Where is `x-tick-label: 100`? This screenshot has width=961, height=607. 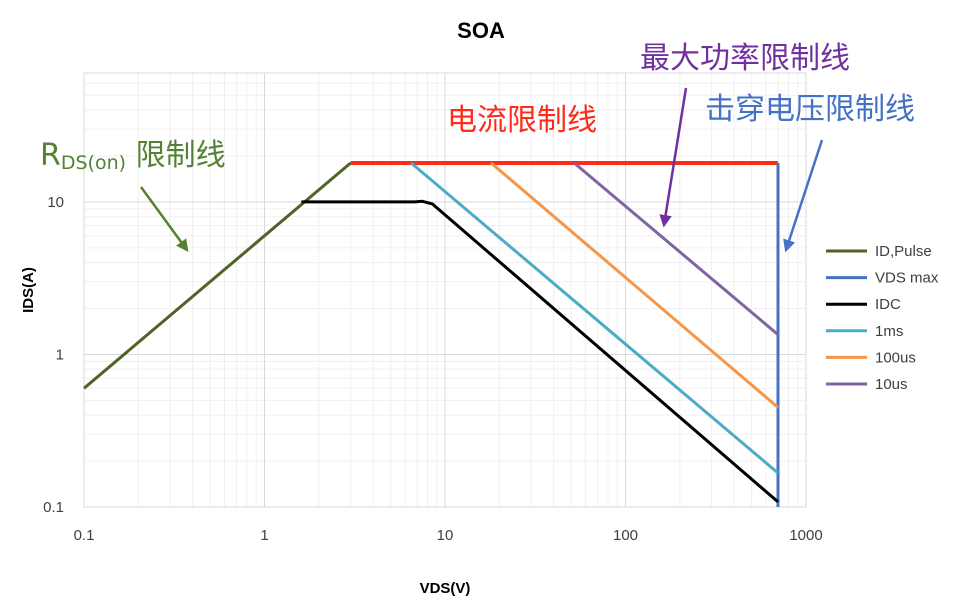 x-tick-label: 100 is located at coordinates (625, 535).